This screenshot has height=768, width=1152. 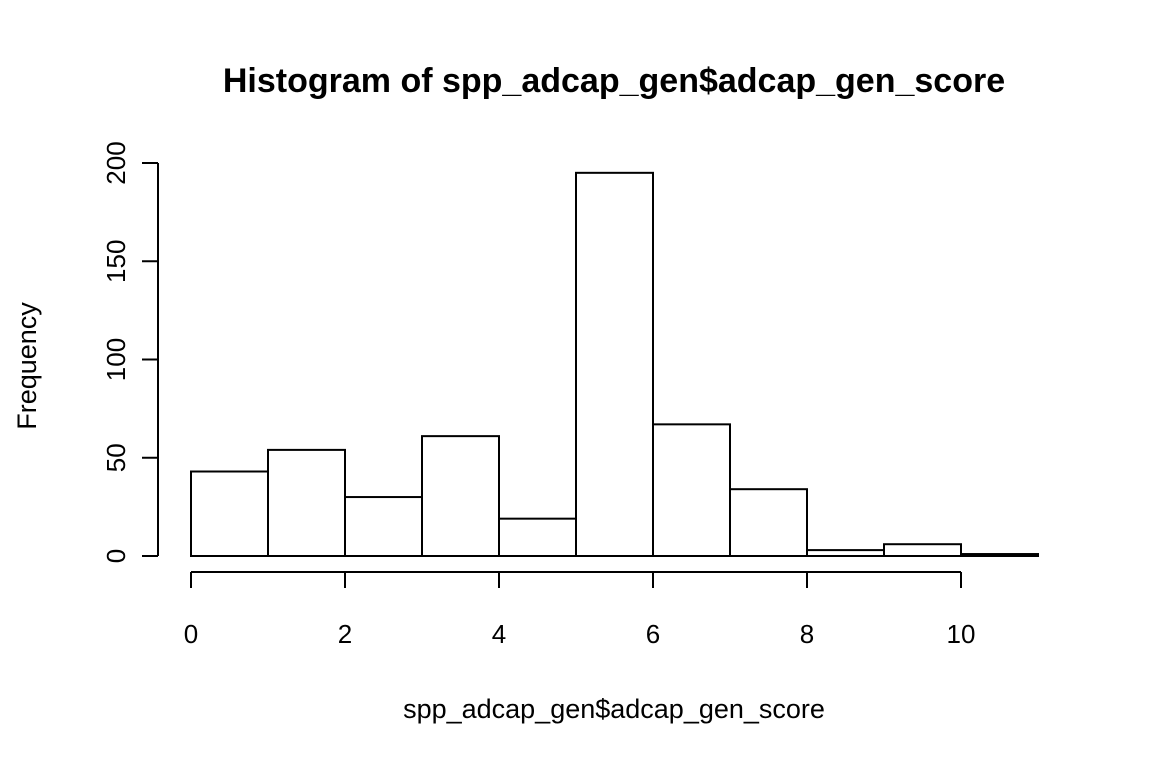 I want to click on x-tick-label: 2, so click(x=345, y=634).